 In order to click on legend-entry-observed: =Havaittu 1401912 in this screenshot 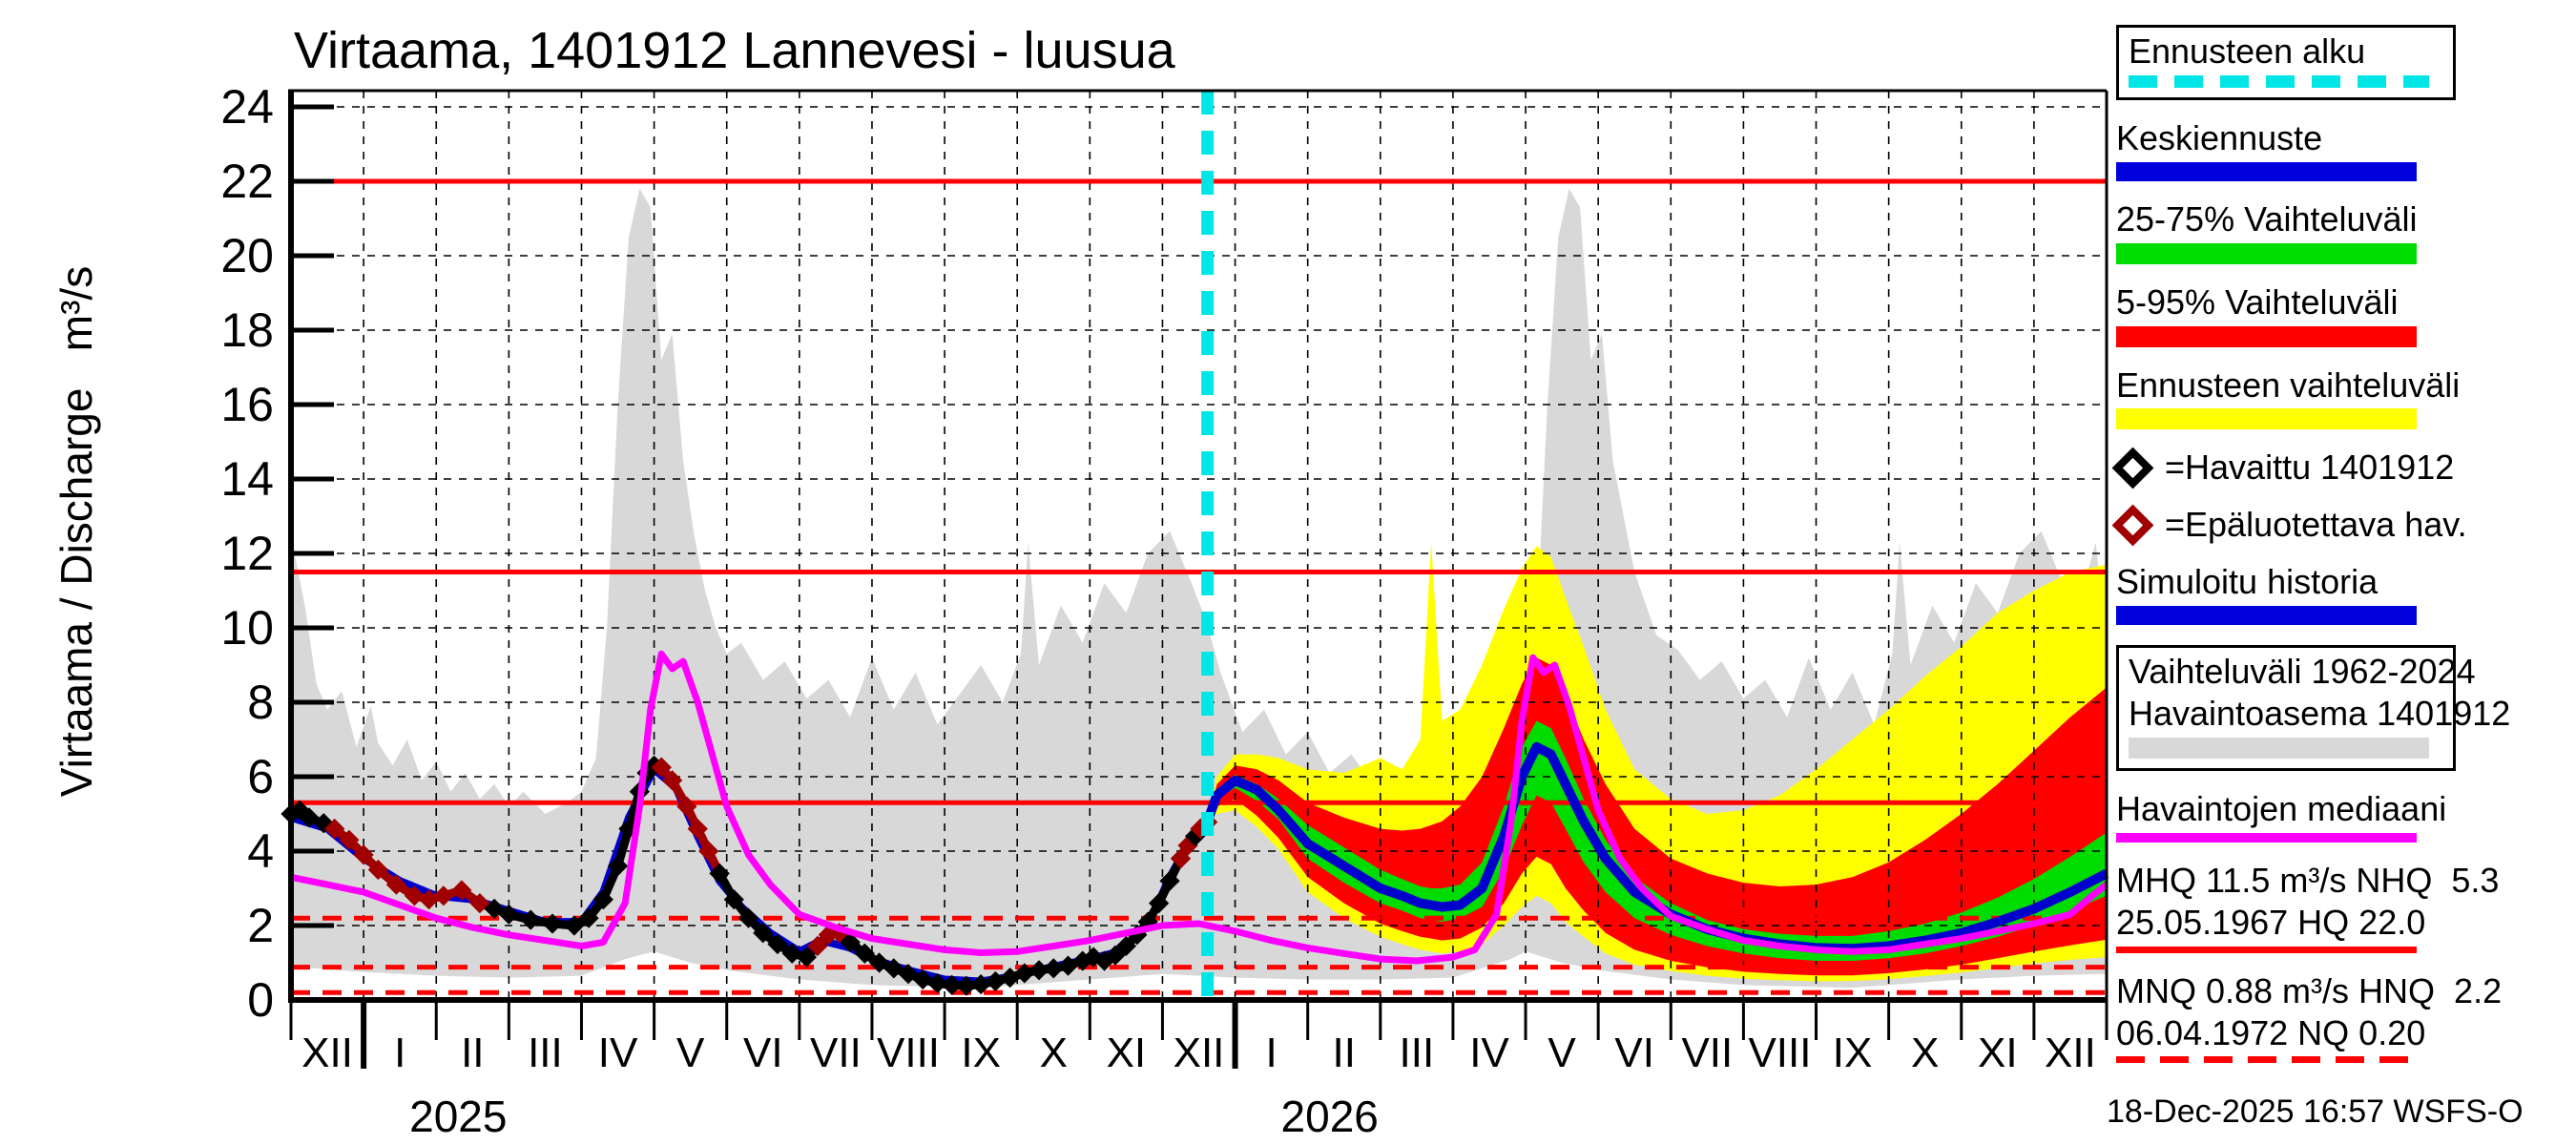, I will do `click(2341, 468)`.